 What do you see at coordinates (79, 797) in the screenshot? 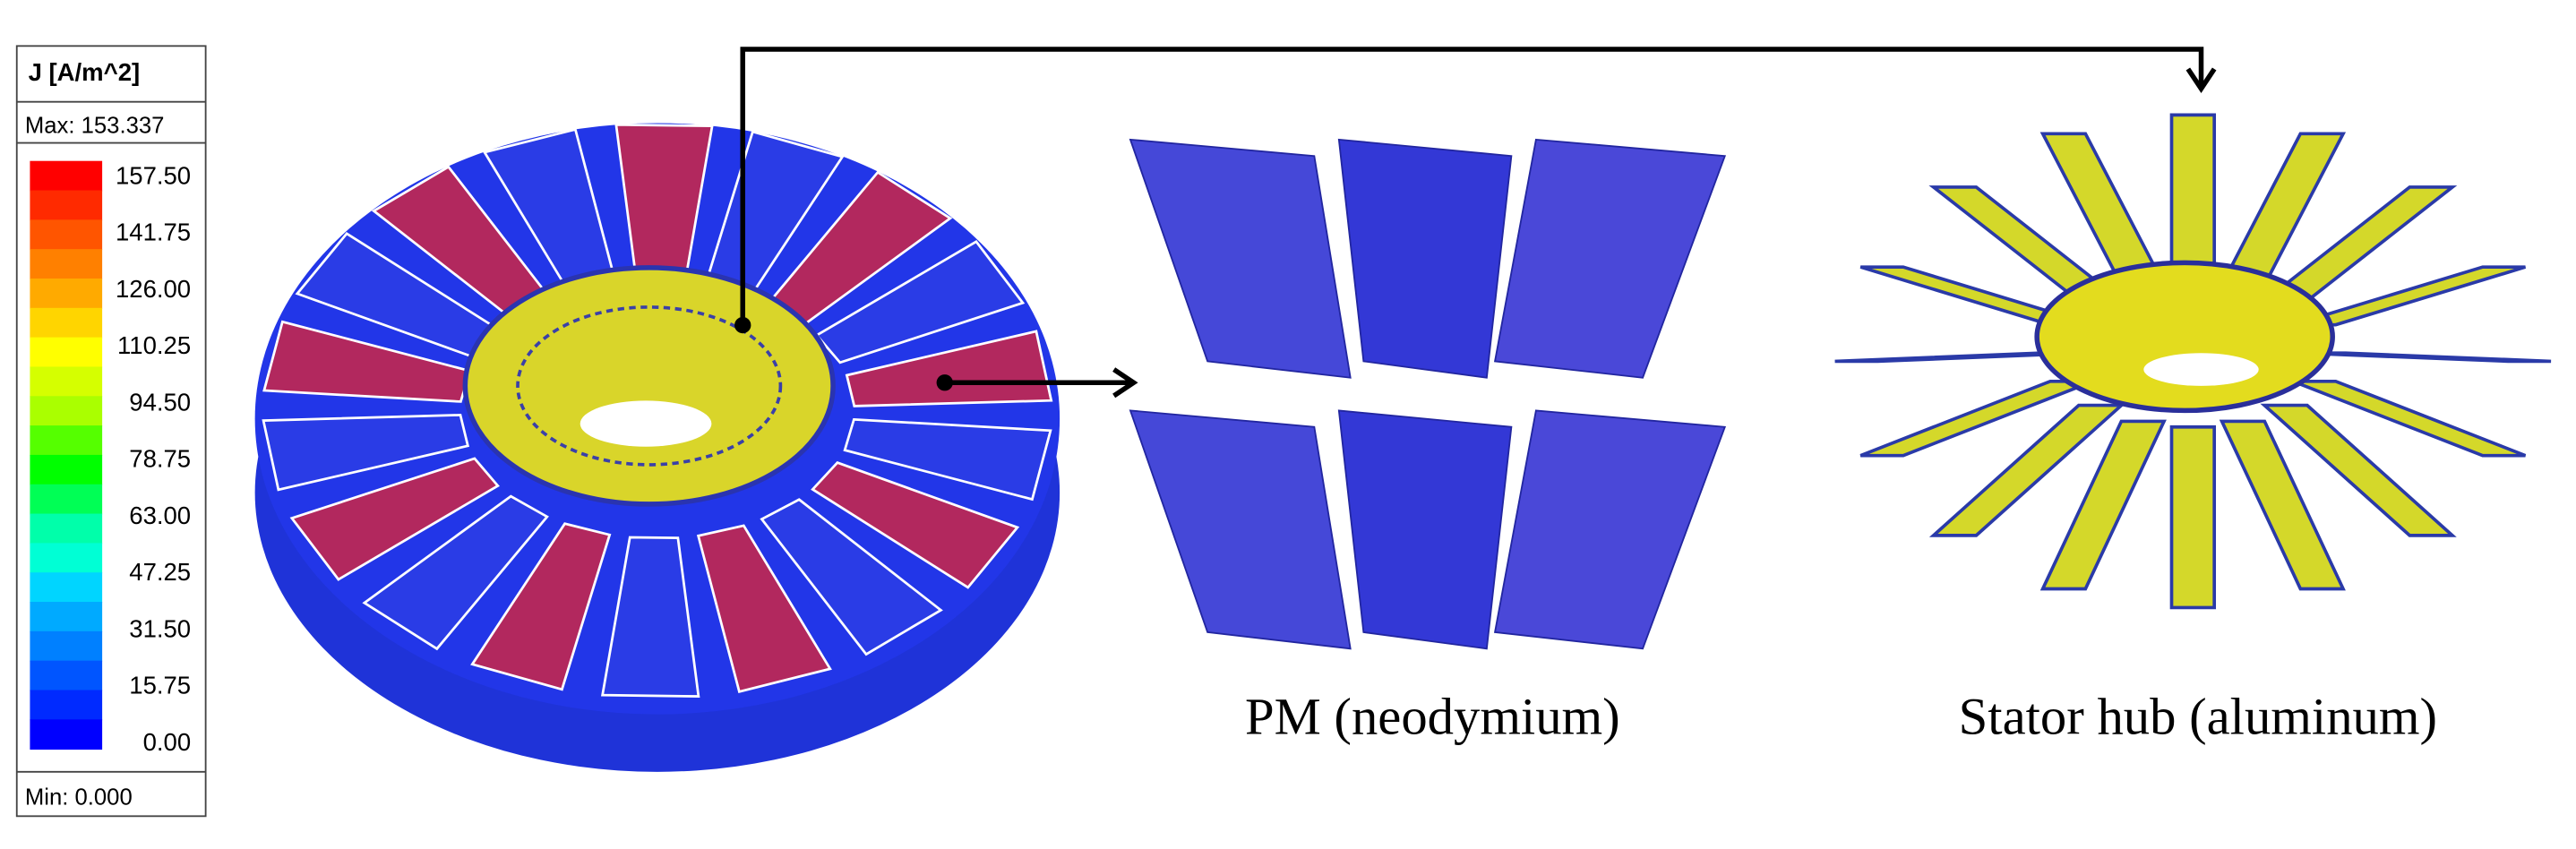
I see `legend-min: Min: 0.000` at bounding box center [79, 797].